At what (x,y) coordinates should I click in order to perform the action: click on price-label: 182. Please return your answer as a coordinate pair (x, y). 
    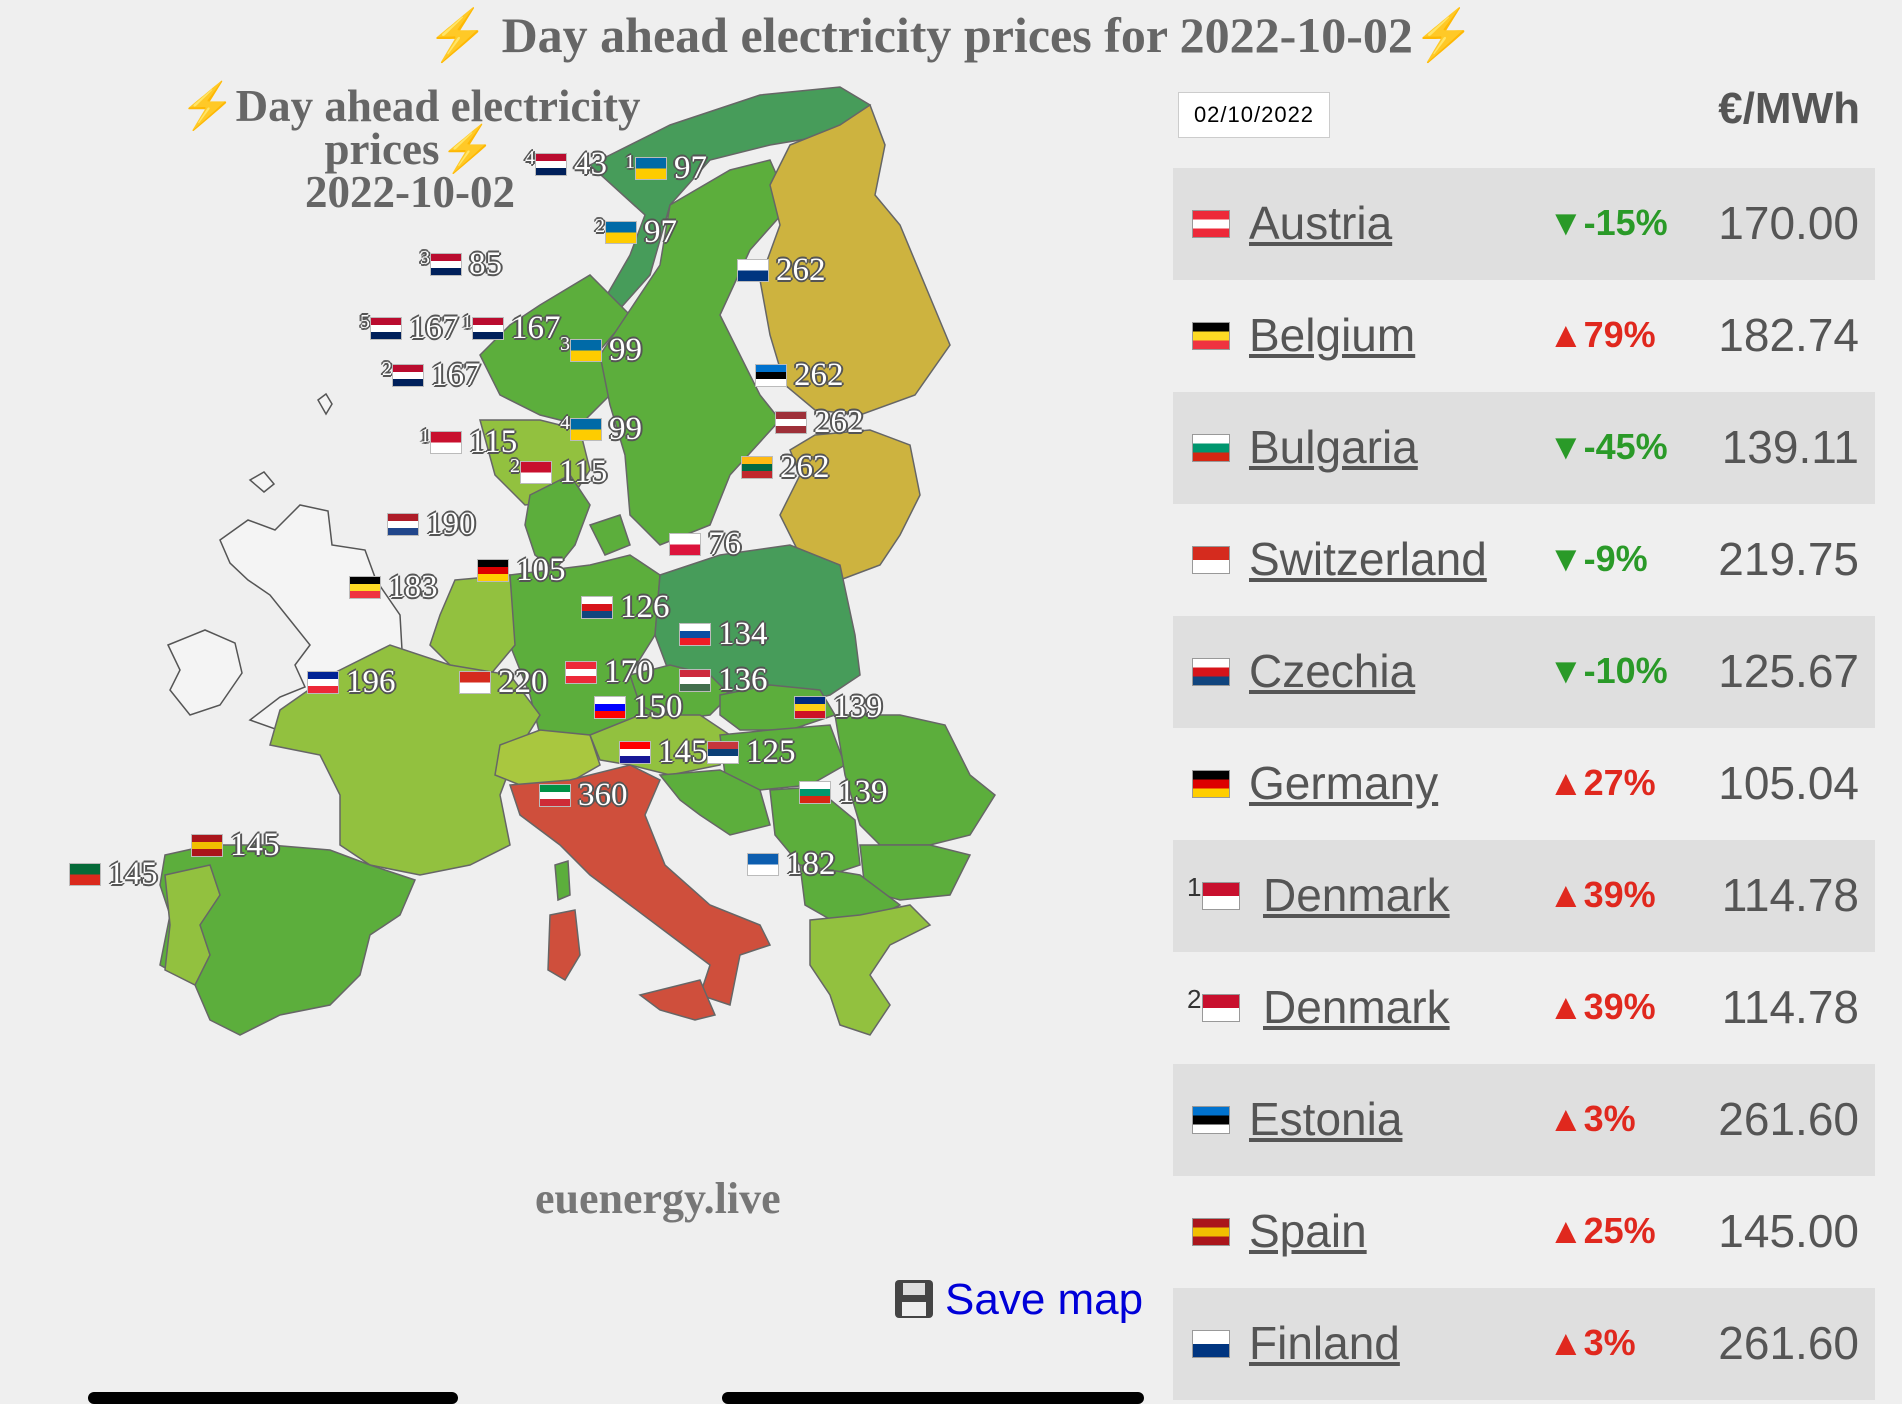
    Looking at the image, I should click on (792, 864).